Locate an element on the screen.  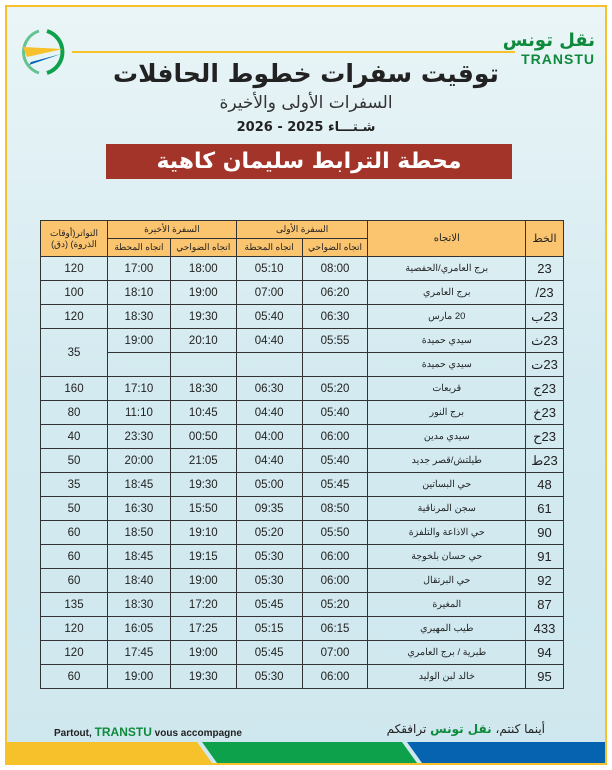
frequency-cell: 135 is located at coordinates (74, 604).